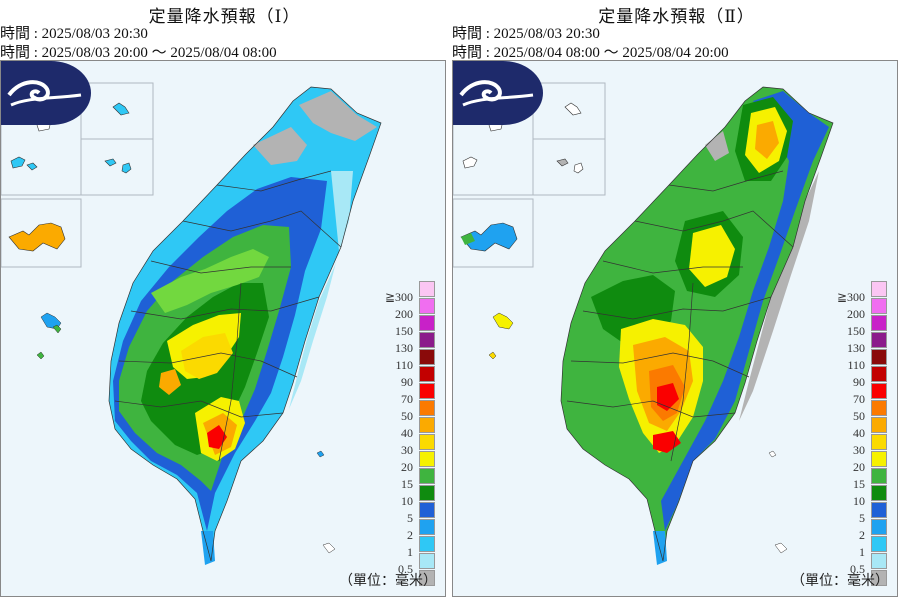 The width and height of the screenshot is (902, 602). I want to click on panel-divider, so click(450, 301).